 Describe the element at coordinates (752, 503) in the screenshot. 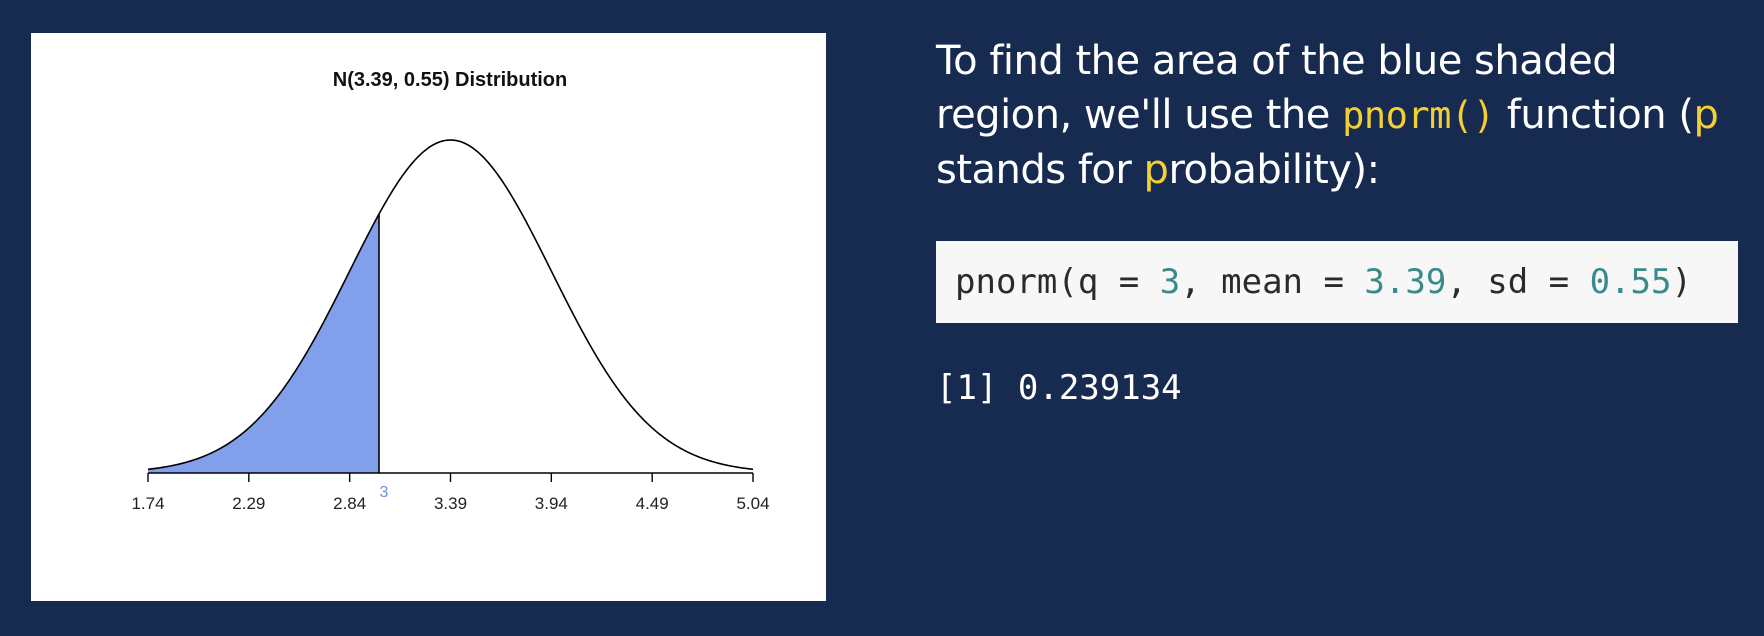

I see `x-tick-label: 5.04` at that location.